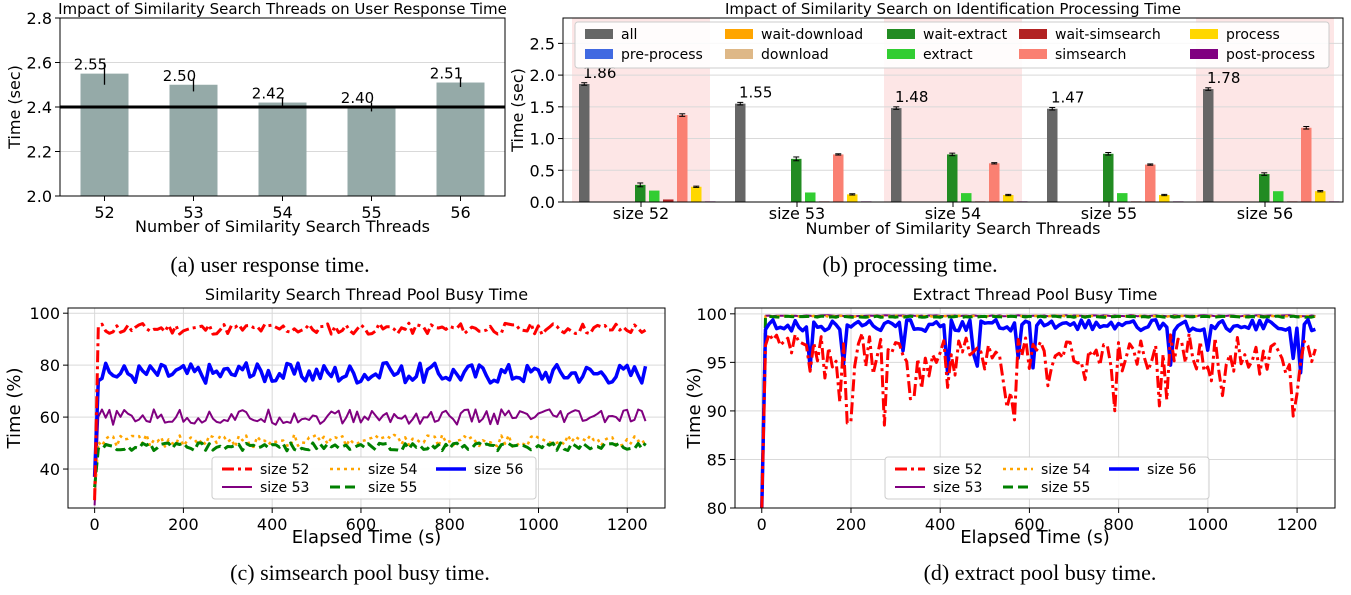 The width and height of the screenshot is (1351, 595). Describe the element at coordinates (717, 411) in the screenshot. I see `y-tick-label: 90` at that location.